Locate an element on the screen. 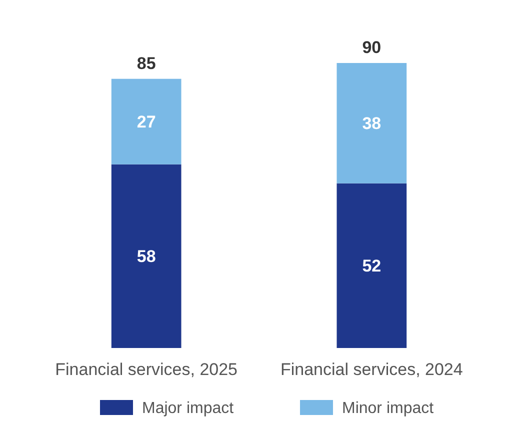 Image resolution: width=518 pixels, height=425 pixels. data-label: 58 is located at coordinates (146, 256).